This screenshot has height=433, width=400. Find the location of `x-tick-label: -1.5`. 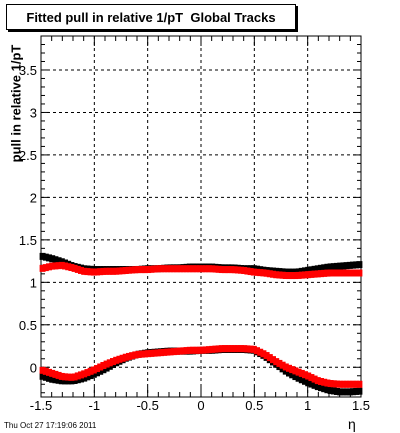

x-tick-label: -1.5 is located at coordinates (41, 405).